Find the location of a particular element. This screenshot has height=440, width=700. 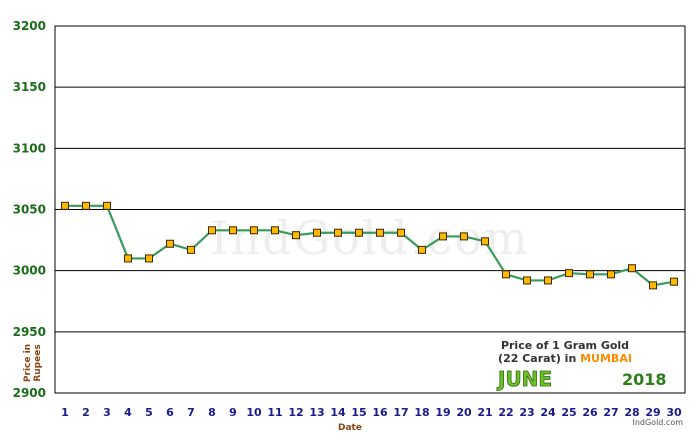

x-tick-label: 9 is located at coordinates (233, 412).